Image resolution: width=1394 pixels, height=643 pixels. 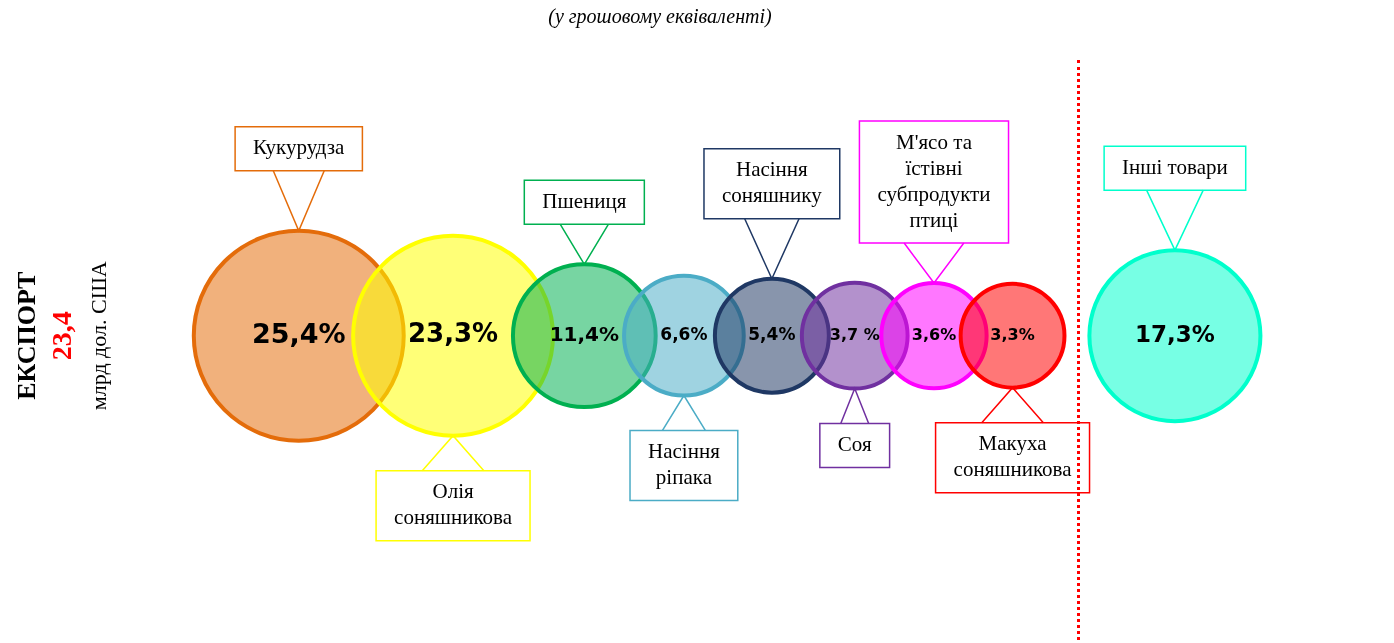 What do you see at coordinates (1175, 333) in the screenshot?
I see `data-label: 17,3%` at bounding box center [1175, 333].